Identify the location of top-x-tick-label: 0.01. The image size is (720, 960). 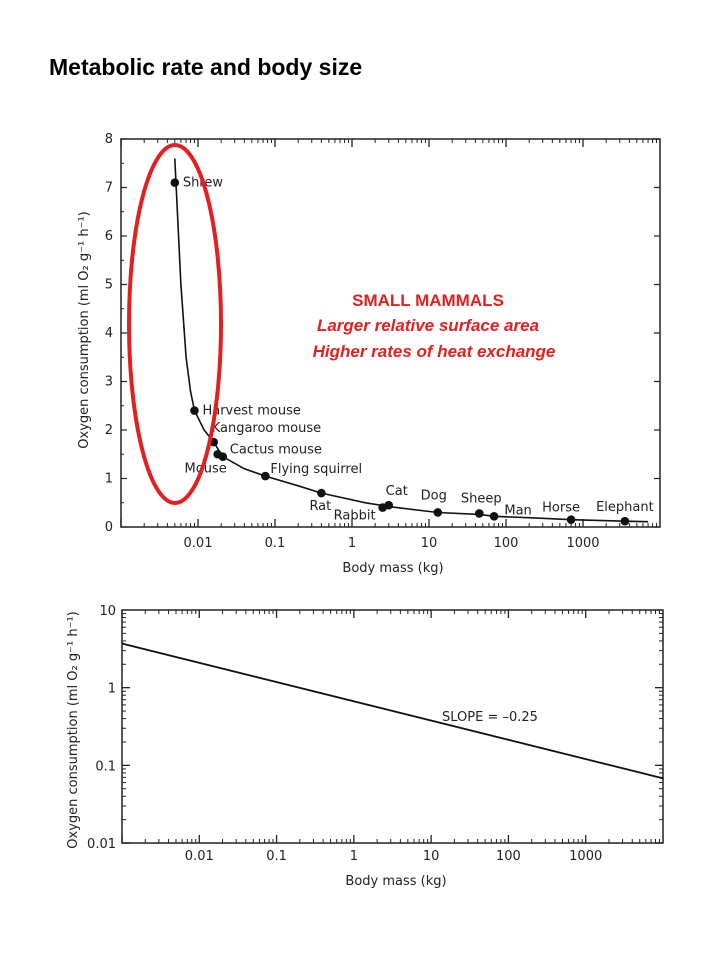
(198, 543).